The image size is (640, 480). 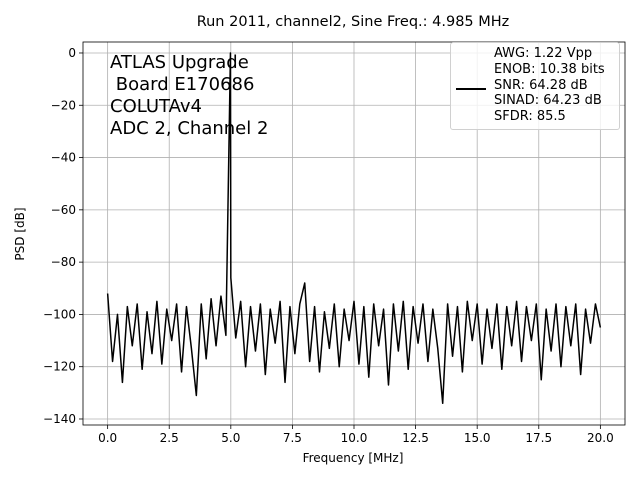 What do you see at coordinates (477, 438) in the screenshot?
I see `x-tick-label: 15.0` at bounding box center [477, 438].